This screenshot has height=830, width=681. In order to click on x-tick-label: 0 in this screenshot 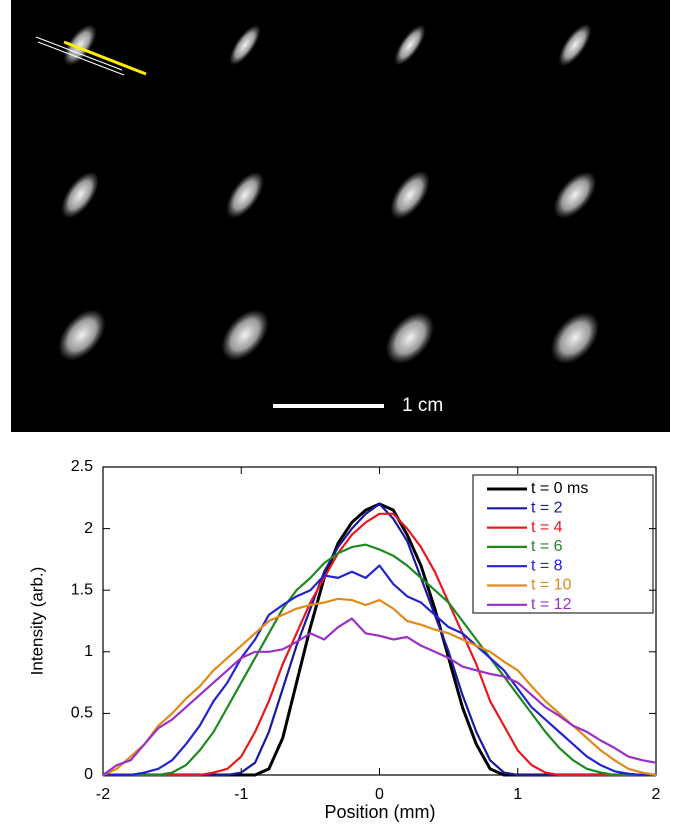, I will do `click(379, 794)`.